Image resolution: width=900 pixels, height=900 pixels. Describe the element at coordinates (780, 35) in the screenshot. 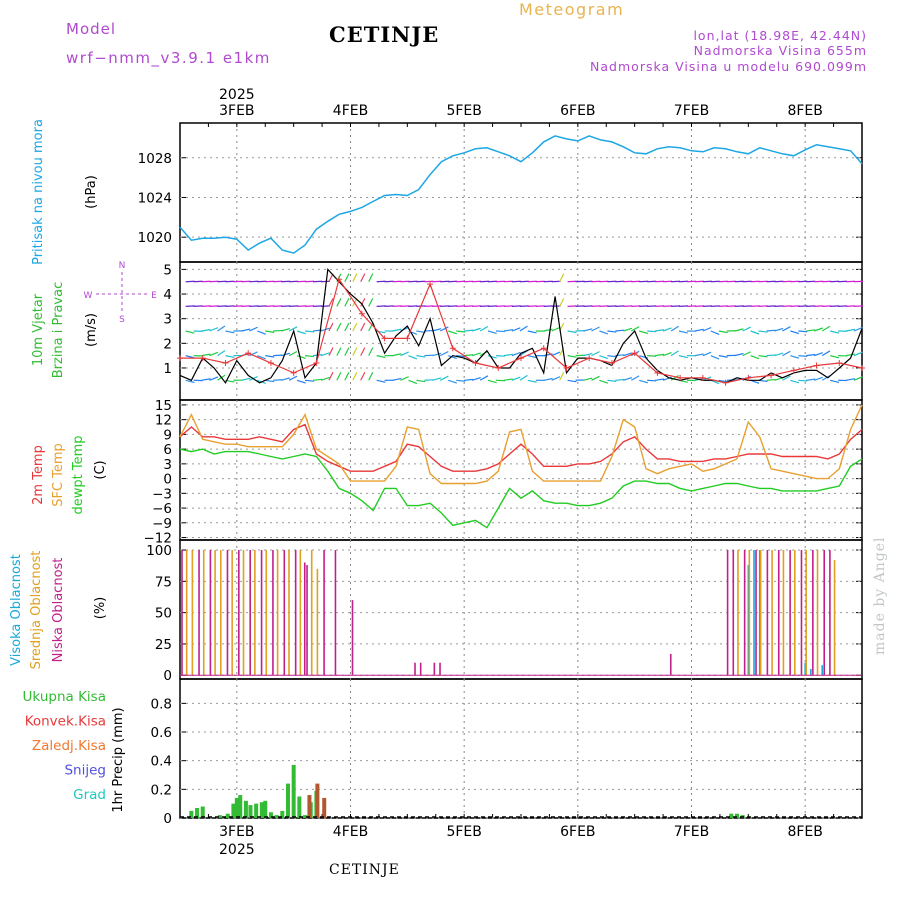

I see `lonlat-label: lon,lat (18.98E, 42.44N)` at that location.